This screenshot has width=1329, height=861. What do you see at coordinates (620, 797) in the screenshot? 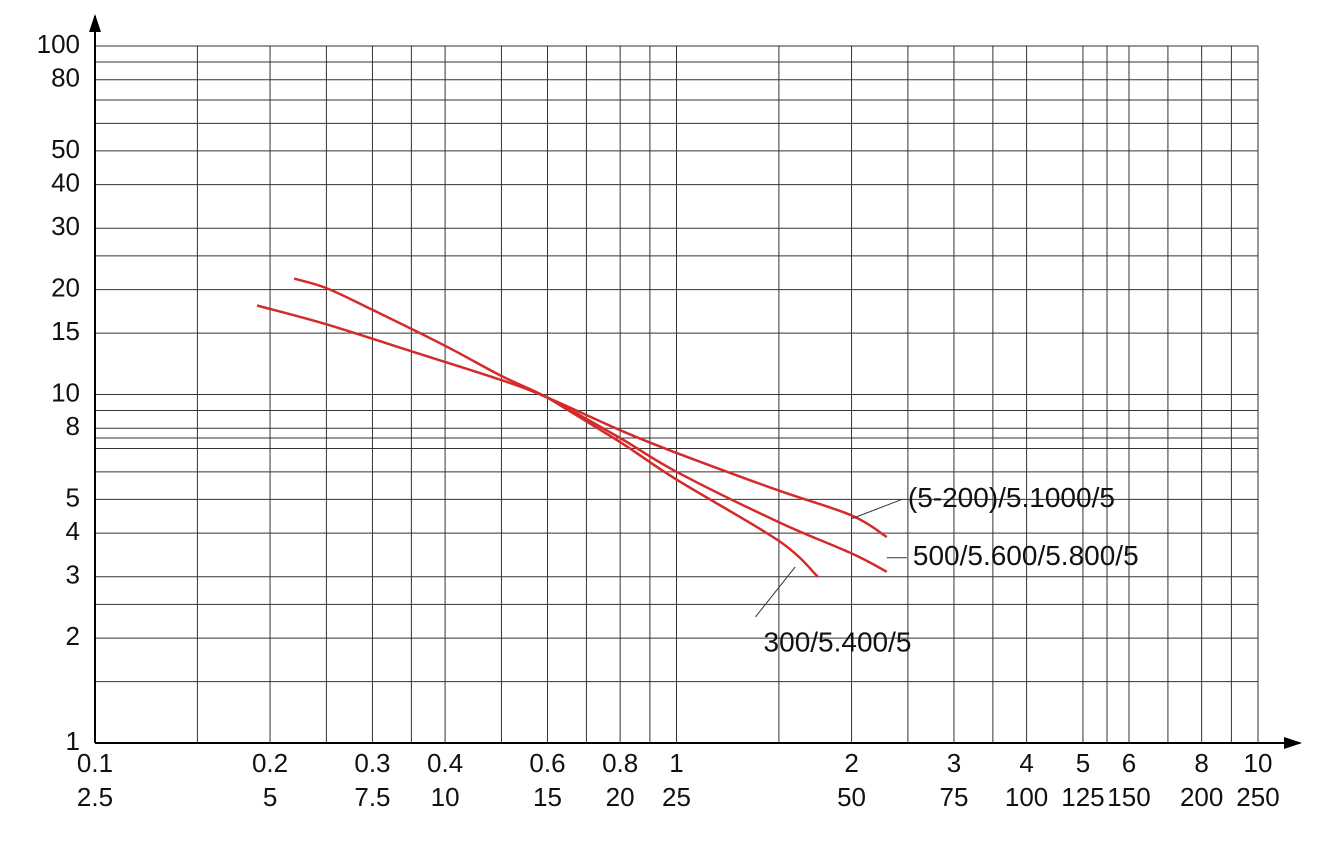
I see `x-tick-label-secondary: 20` at bounding box center [620, 797].